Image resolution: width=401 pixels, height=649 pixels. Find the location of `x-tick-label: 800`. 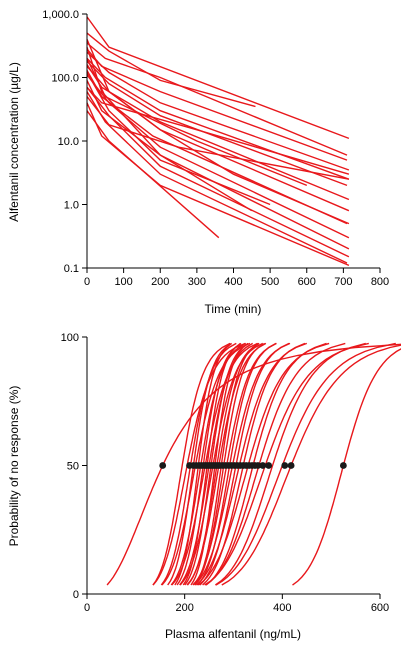

x-tick-label: 800 is located at coordinates (380, 282).